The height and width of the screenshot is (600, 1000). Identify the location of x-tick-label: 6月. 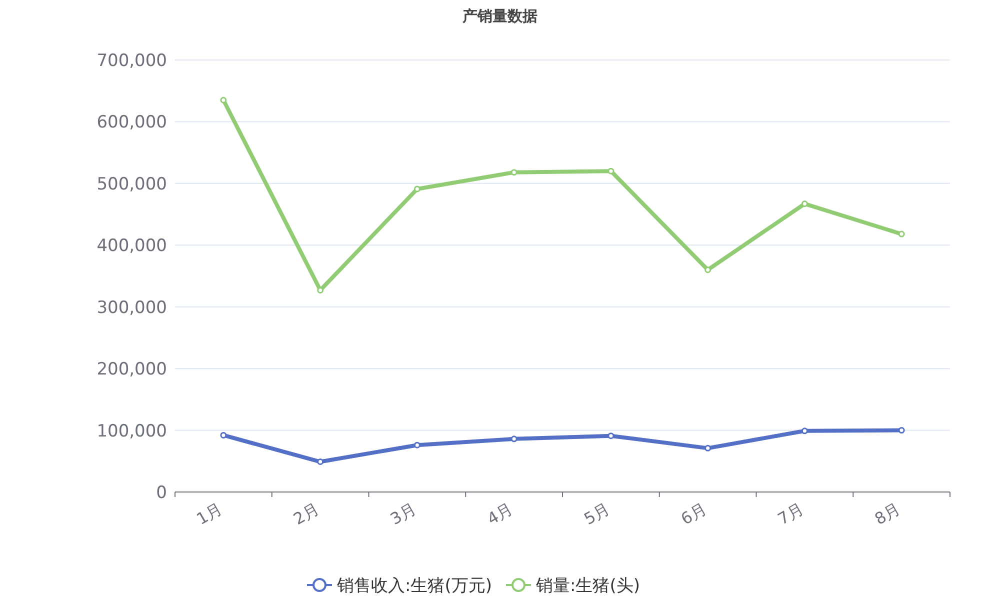
(694, 514).